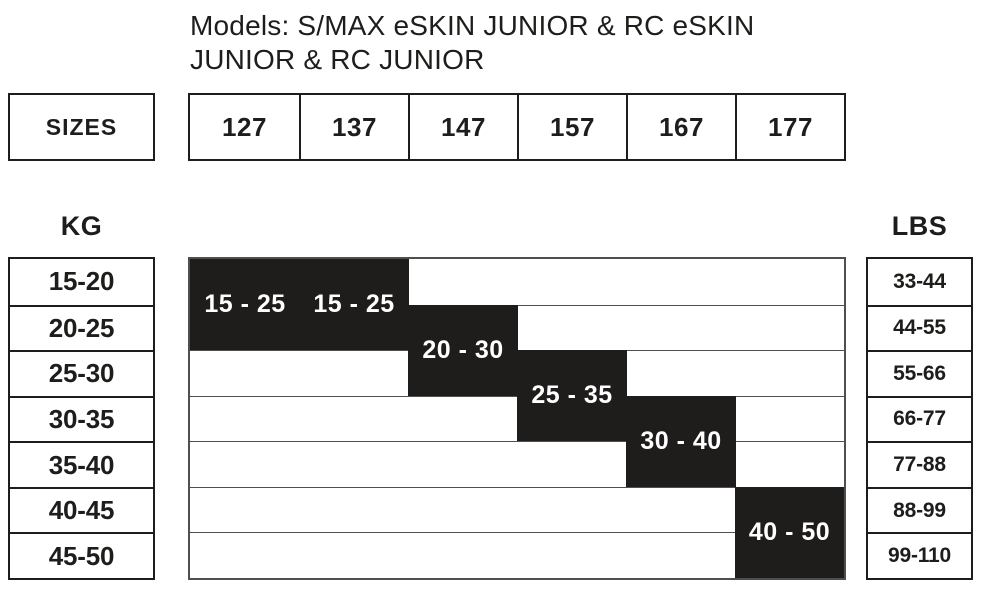  I want to click on kg-table: 15-20 20-25 25-30 30-35 35-40 40-45 45-50, so click(81, 418).